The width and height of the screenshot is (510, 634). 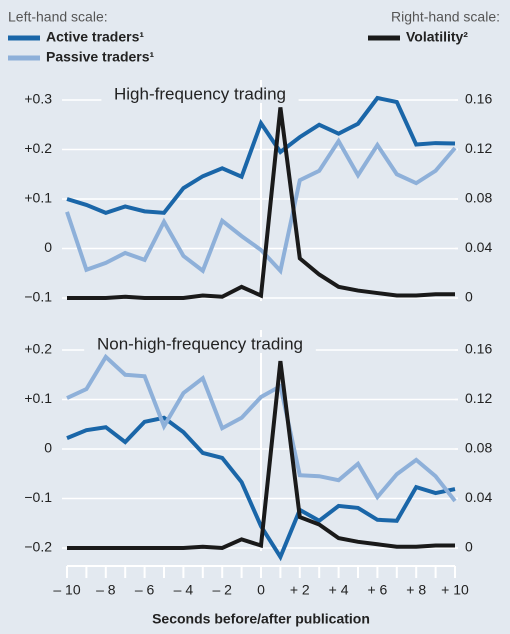 I want to click on x-tick-label: – 4, so click(x=184, y=590).